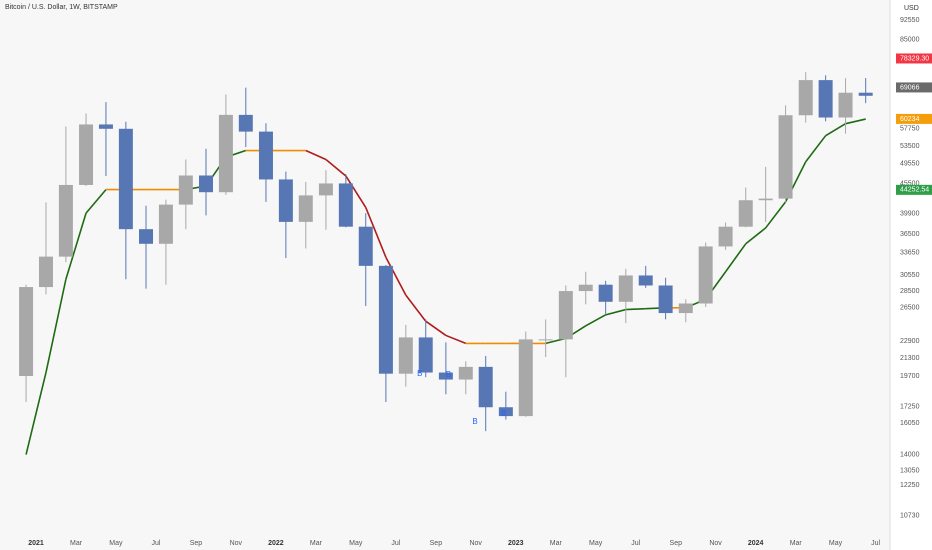  What do you see at coordinates (910, 146) in the screenshot?
I see `y-tick-label: 53500` at bounding box center [910, 146].